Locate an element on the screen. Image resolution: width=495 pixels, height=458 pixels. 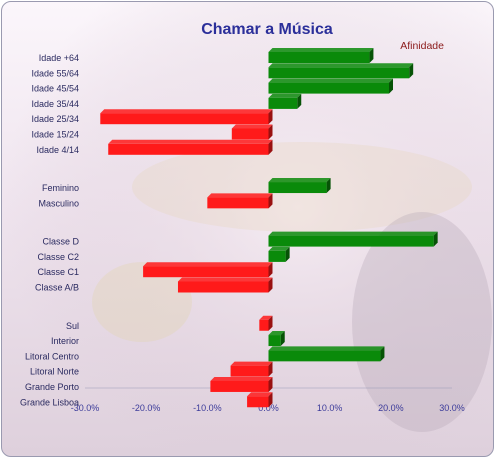
x-tick-label: -20.0% is located at coordinates (146, 408).